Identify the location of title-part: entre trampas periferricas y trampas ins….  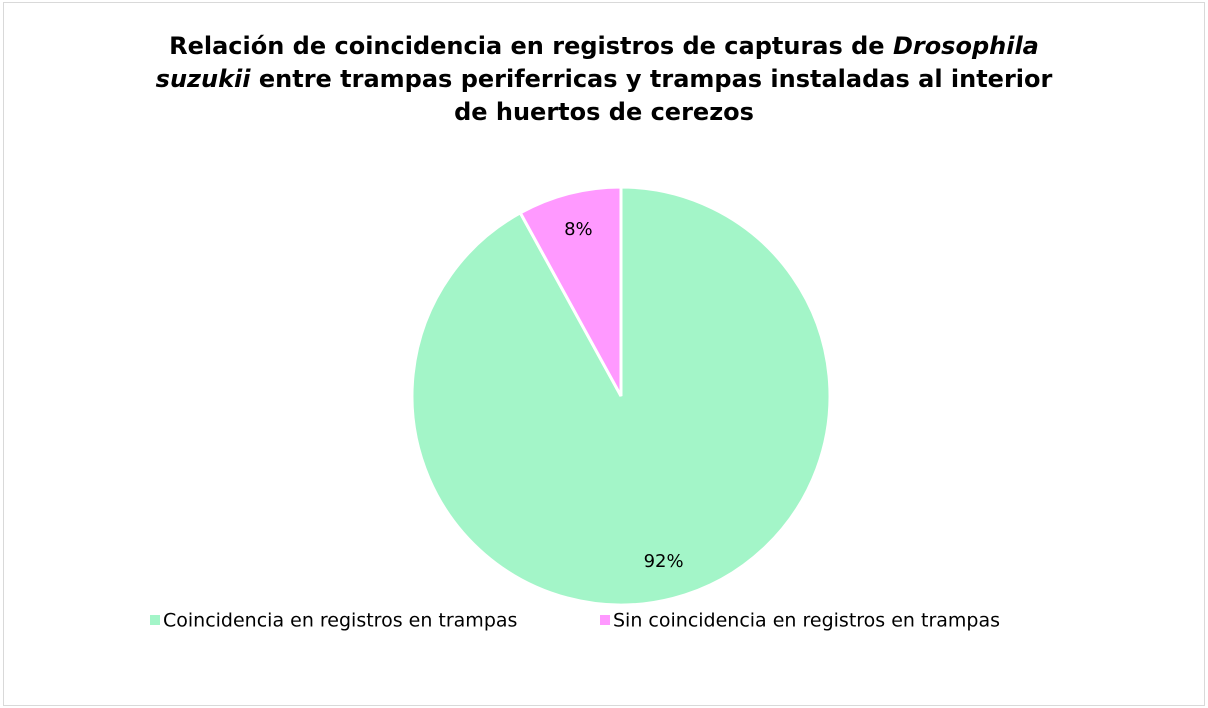
(651, 95).